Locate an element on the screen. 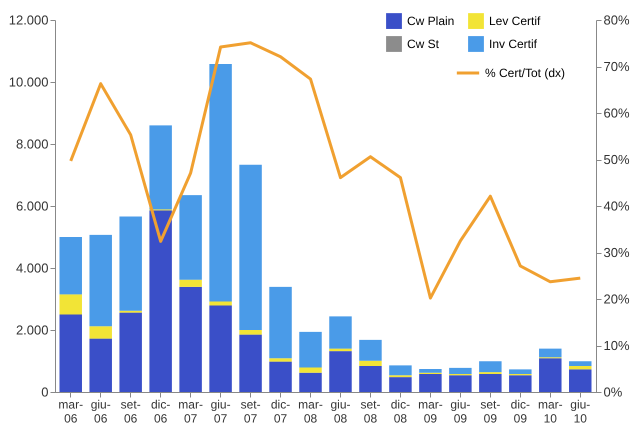 Image resolution: width=638 pixels, height=430 pixels. legend-label: Inv Certif is located at coordinates (513, 44).